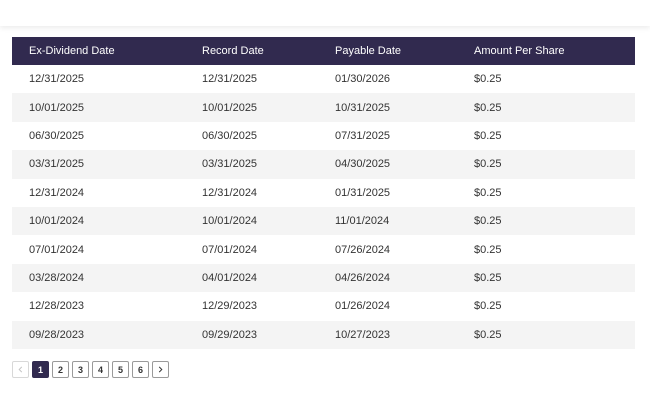 The width and height of the screenshot is (650, 411). What do you see at coordinates (57, 221) in the screenshot?
I see `ex-dividend-date-cell: 10/01/2024` at bounding box center [57, 221].